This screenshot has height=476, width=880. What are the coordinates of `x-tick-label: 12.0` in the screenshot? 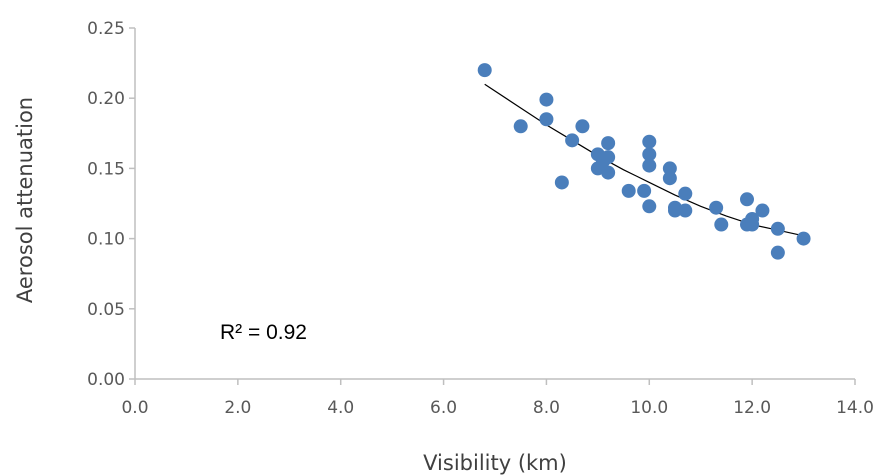 It's located at (752, 408).